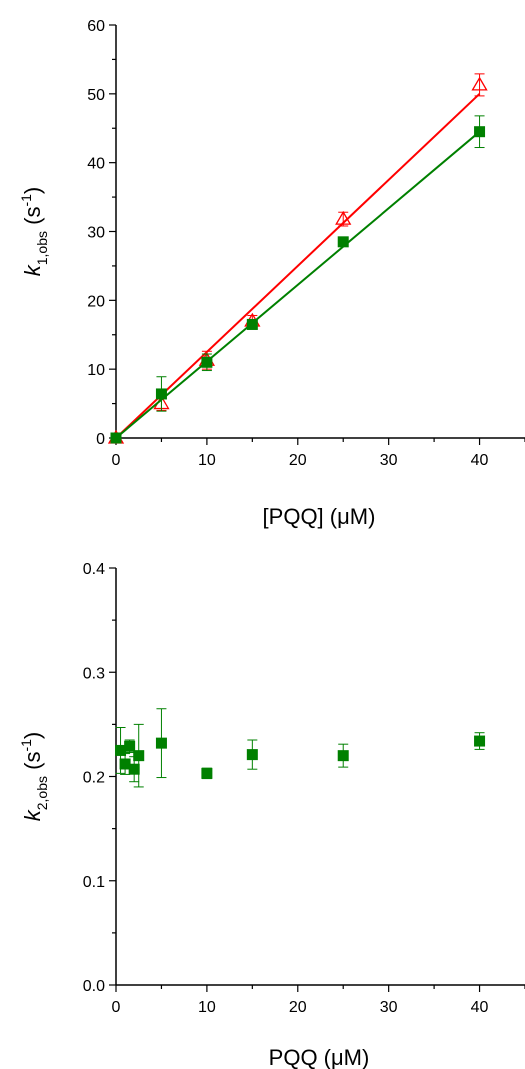 This screenshot has height=1069, width=525. I want to click on y-tick-label: 50, so click(96, 95).